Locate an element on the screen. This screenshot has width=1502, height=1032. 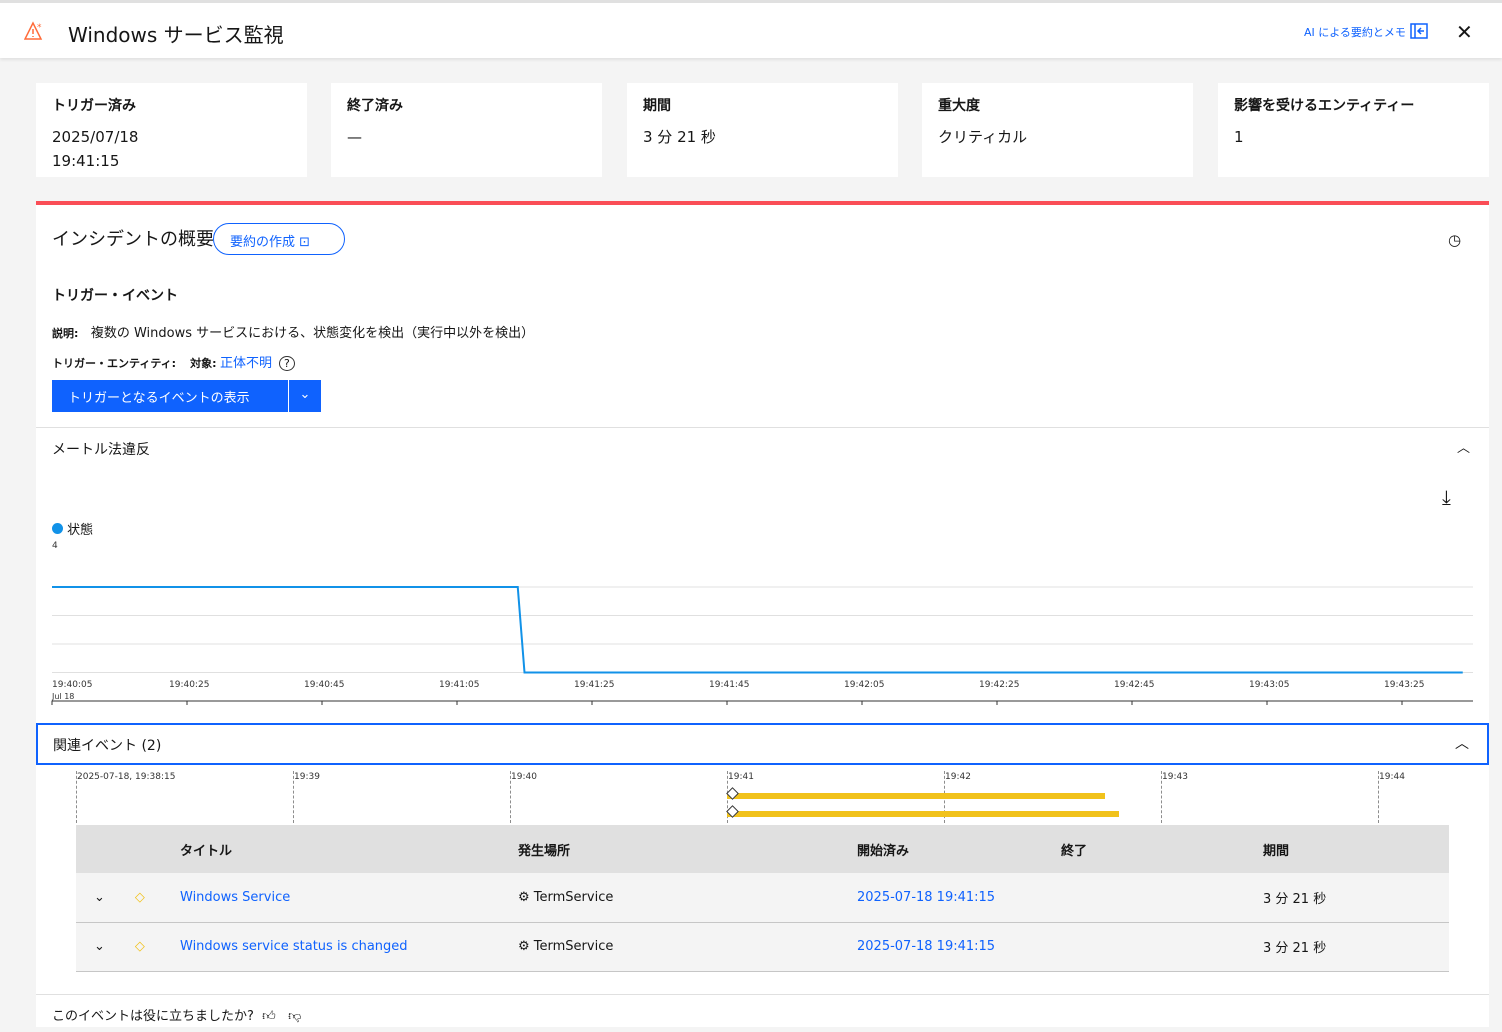
related-title: 関連イベント (2) is located at coordinates (107, 746).